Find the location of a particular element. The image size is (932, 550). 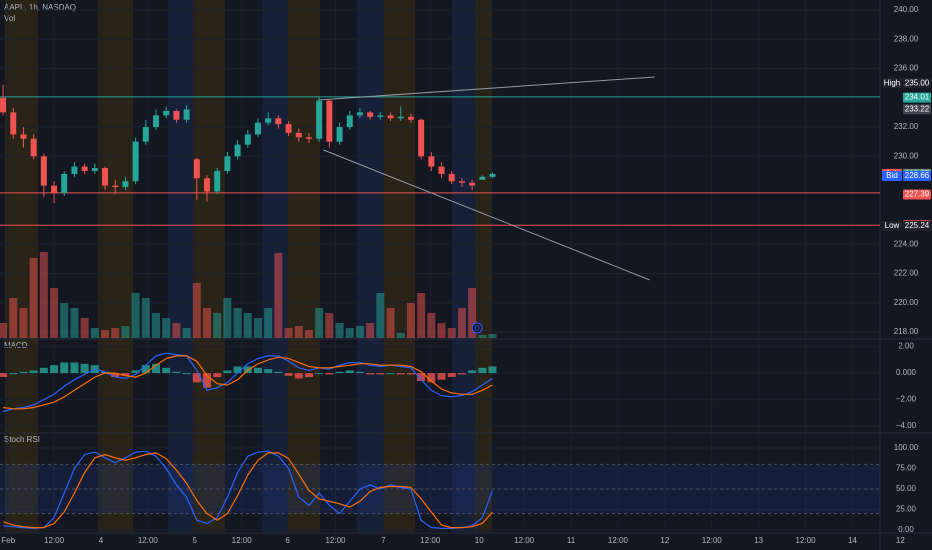

dividend-marker-text: D is located at coordinates (477, 328).